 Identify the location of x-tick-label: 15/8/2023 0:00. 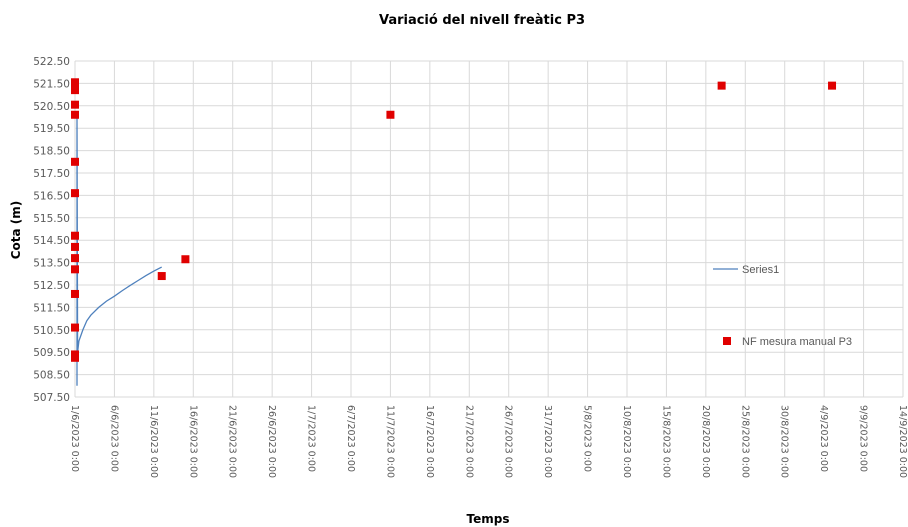
(665, 441).